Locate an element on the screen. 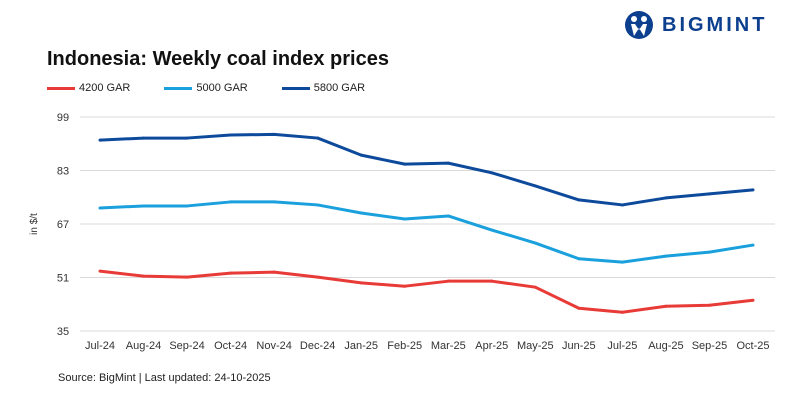 The height and width of the screenshot is (400, 800). y-tick-label: 83 is located at coordinates (63, 172).